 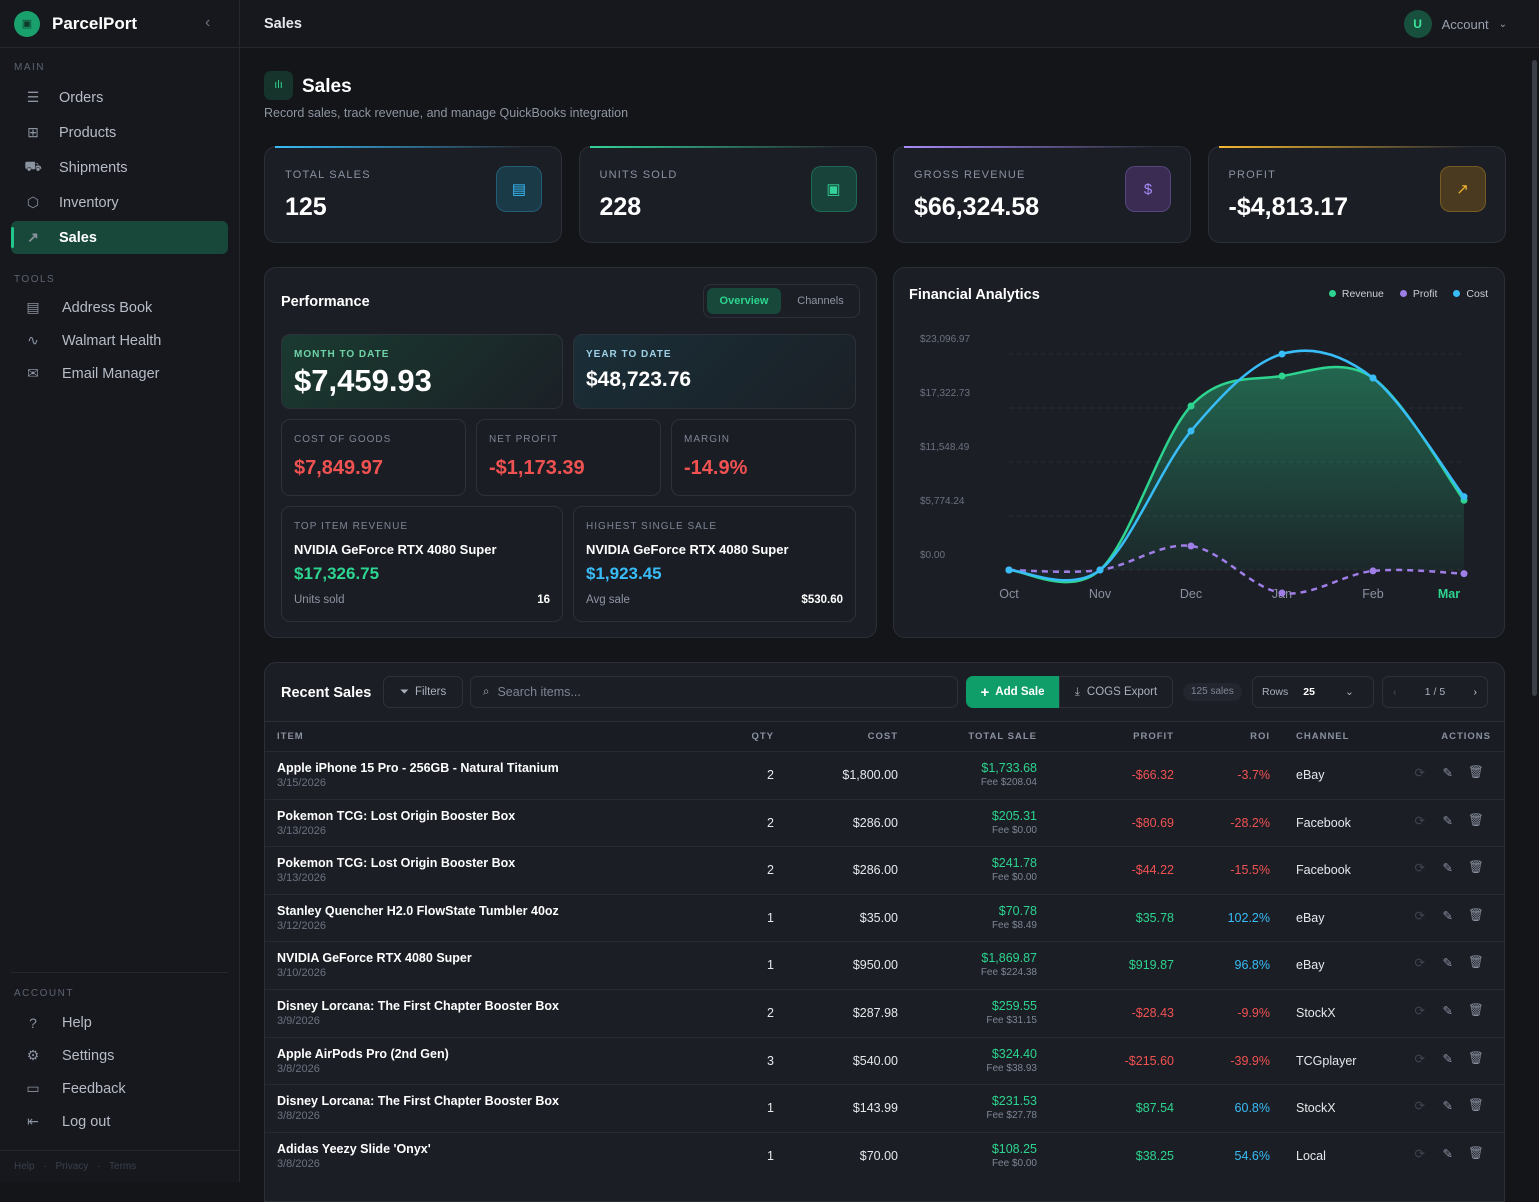 I want to click on legend-item-revenue: Revenue, so click(x=1356, y=294).